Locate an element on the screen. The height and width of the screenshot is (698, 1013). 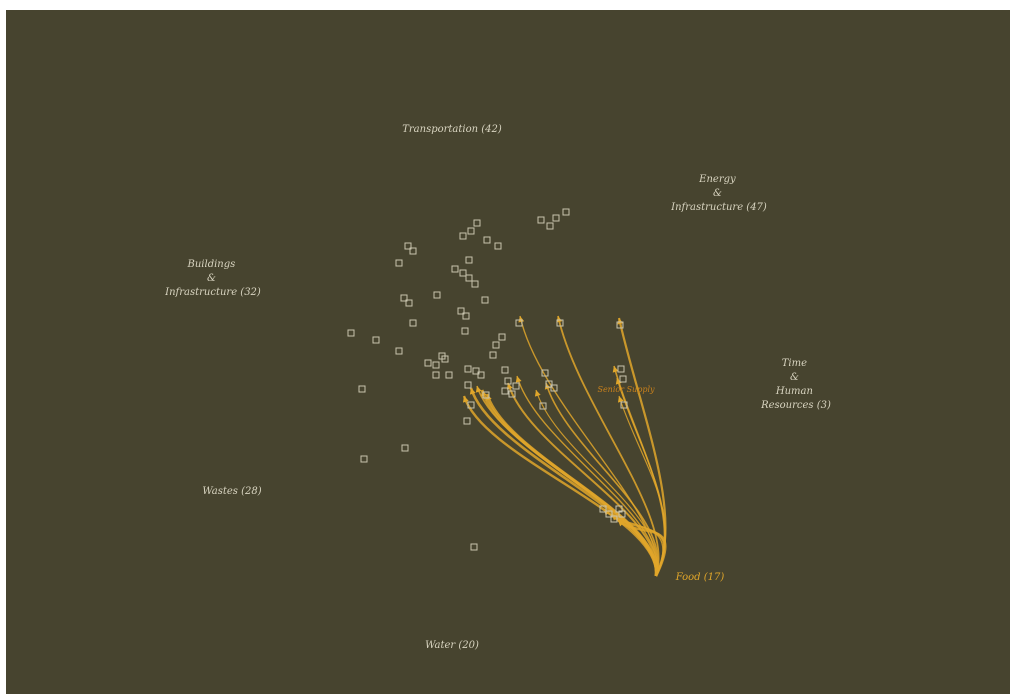
node-layer is located at coordinates (487, 379).